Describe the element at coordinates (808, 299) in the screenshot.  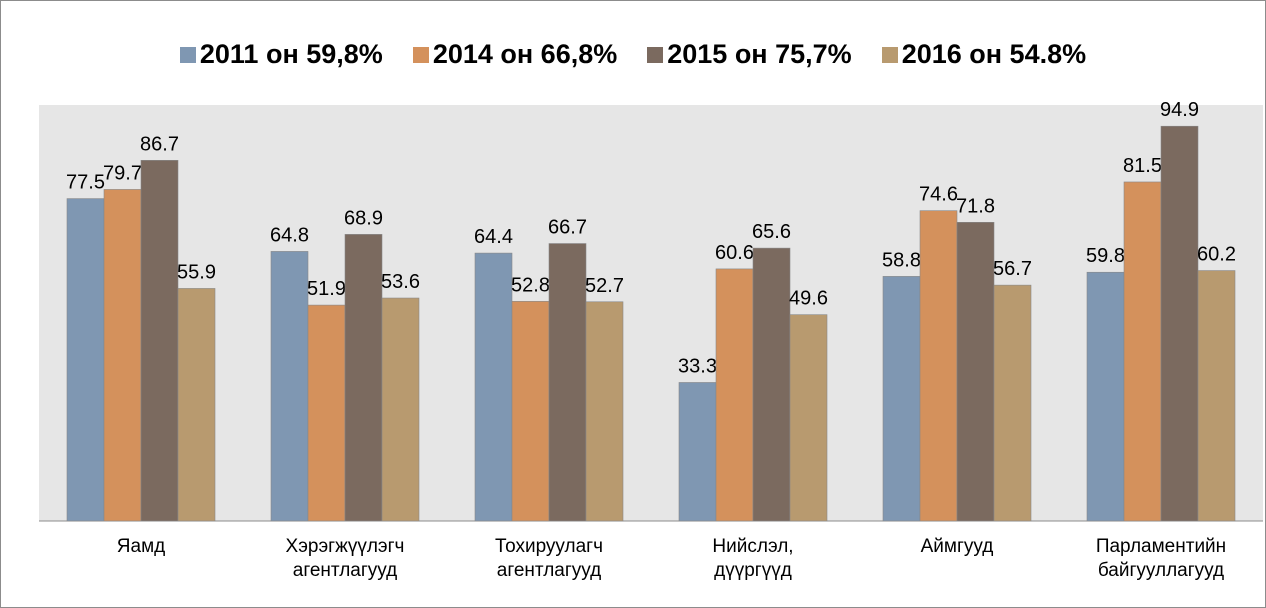
I see `data-label: 49.6` at that location.